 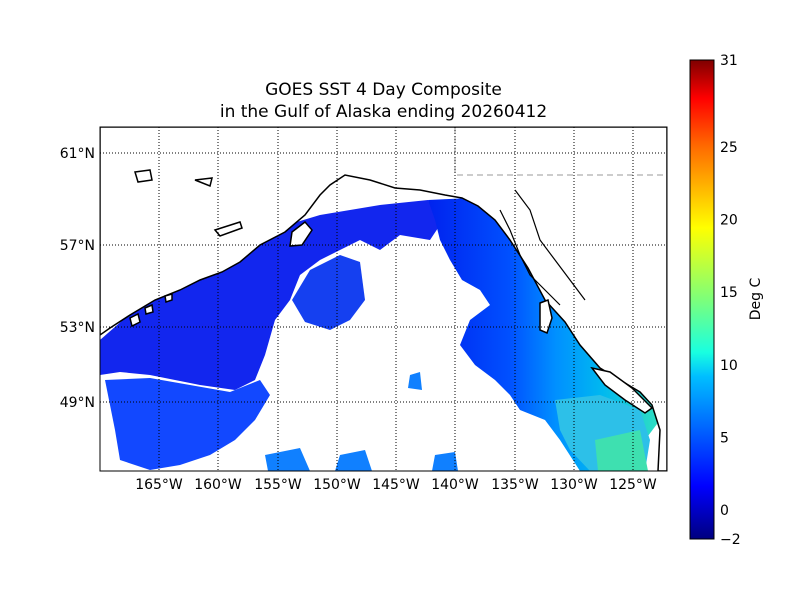 I want to click on kodiak-island, so click(x=301, y=233).